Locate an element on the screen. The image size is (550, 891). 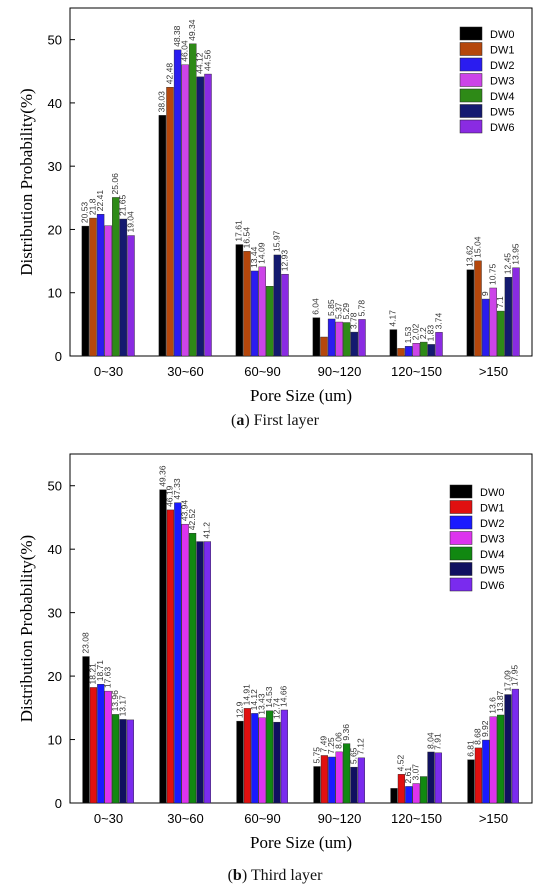
data-label: 3.78 is located at coordinates (354, 320).